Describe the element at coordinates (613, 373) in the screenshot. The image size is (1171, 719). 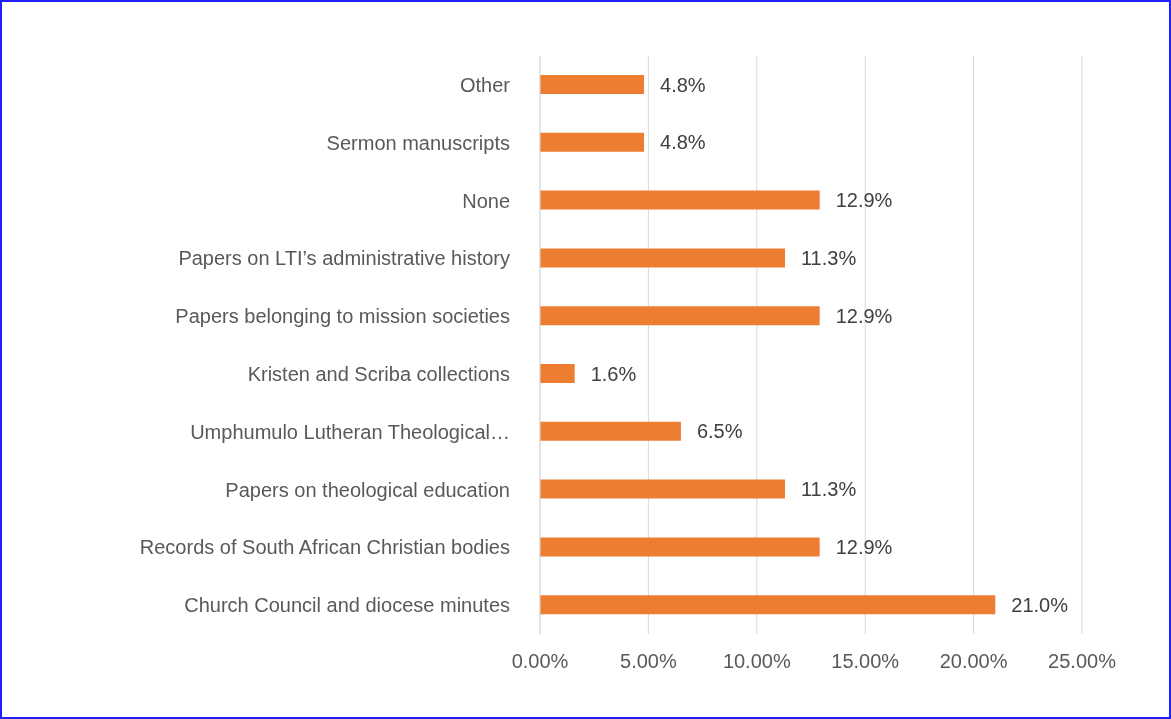
I see `data-label: 1.6%` at that location.